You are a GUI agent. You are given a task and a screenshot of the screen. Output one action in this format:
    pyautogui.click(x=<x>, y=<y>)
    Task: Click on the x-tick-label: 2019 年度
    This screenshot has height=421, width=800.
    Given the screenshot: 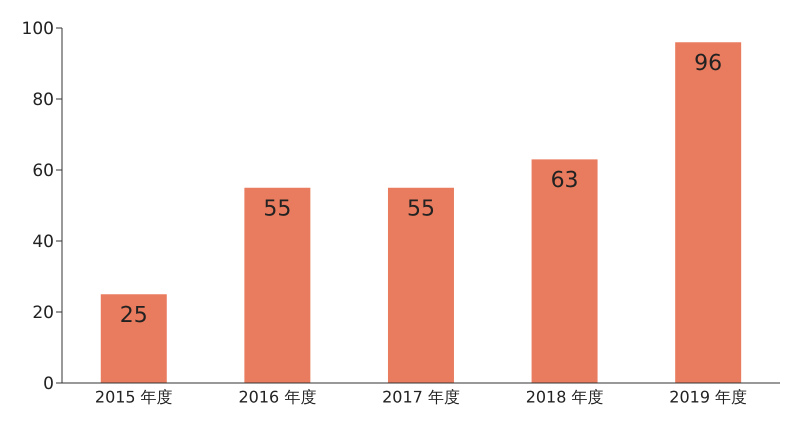 What is the action you would take?
    pyautogui.click(x=708, y=396)
    